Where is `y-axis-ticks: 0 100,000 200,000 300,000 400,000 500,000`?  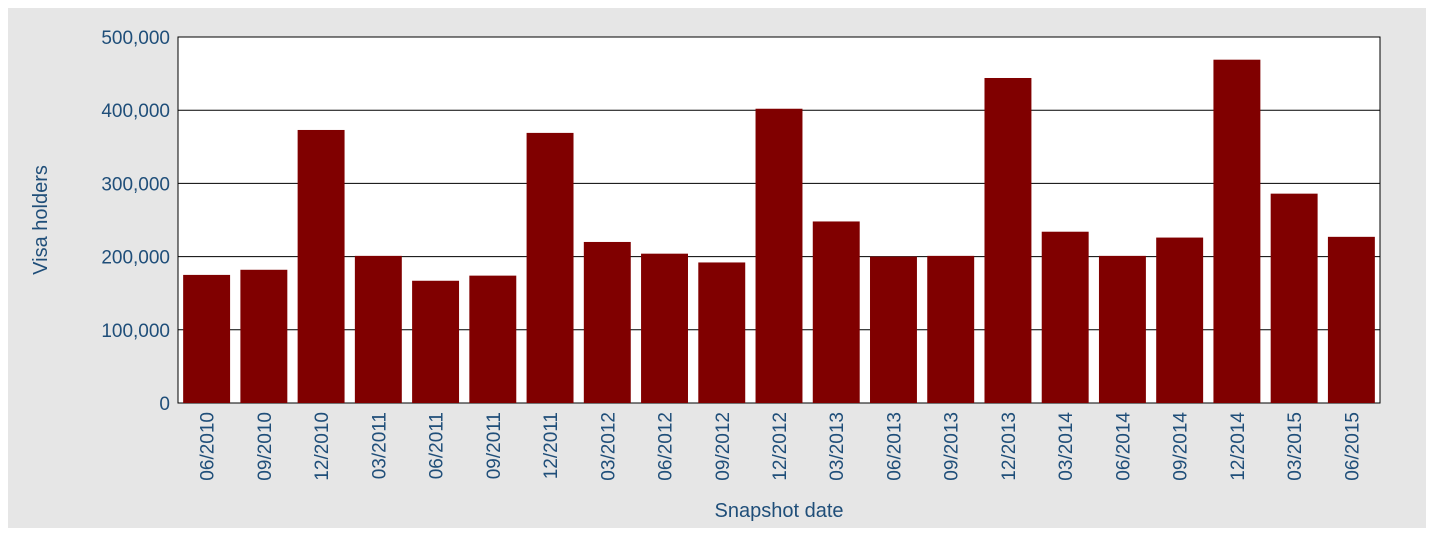
y-axis-ticks: 0 100,000 200,000 300,000 400,000 500,000 is located at coordinates (135, 221).